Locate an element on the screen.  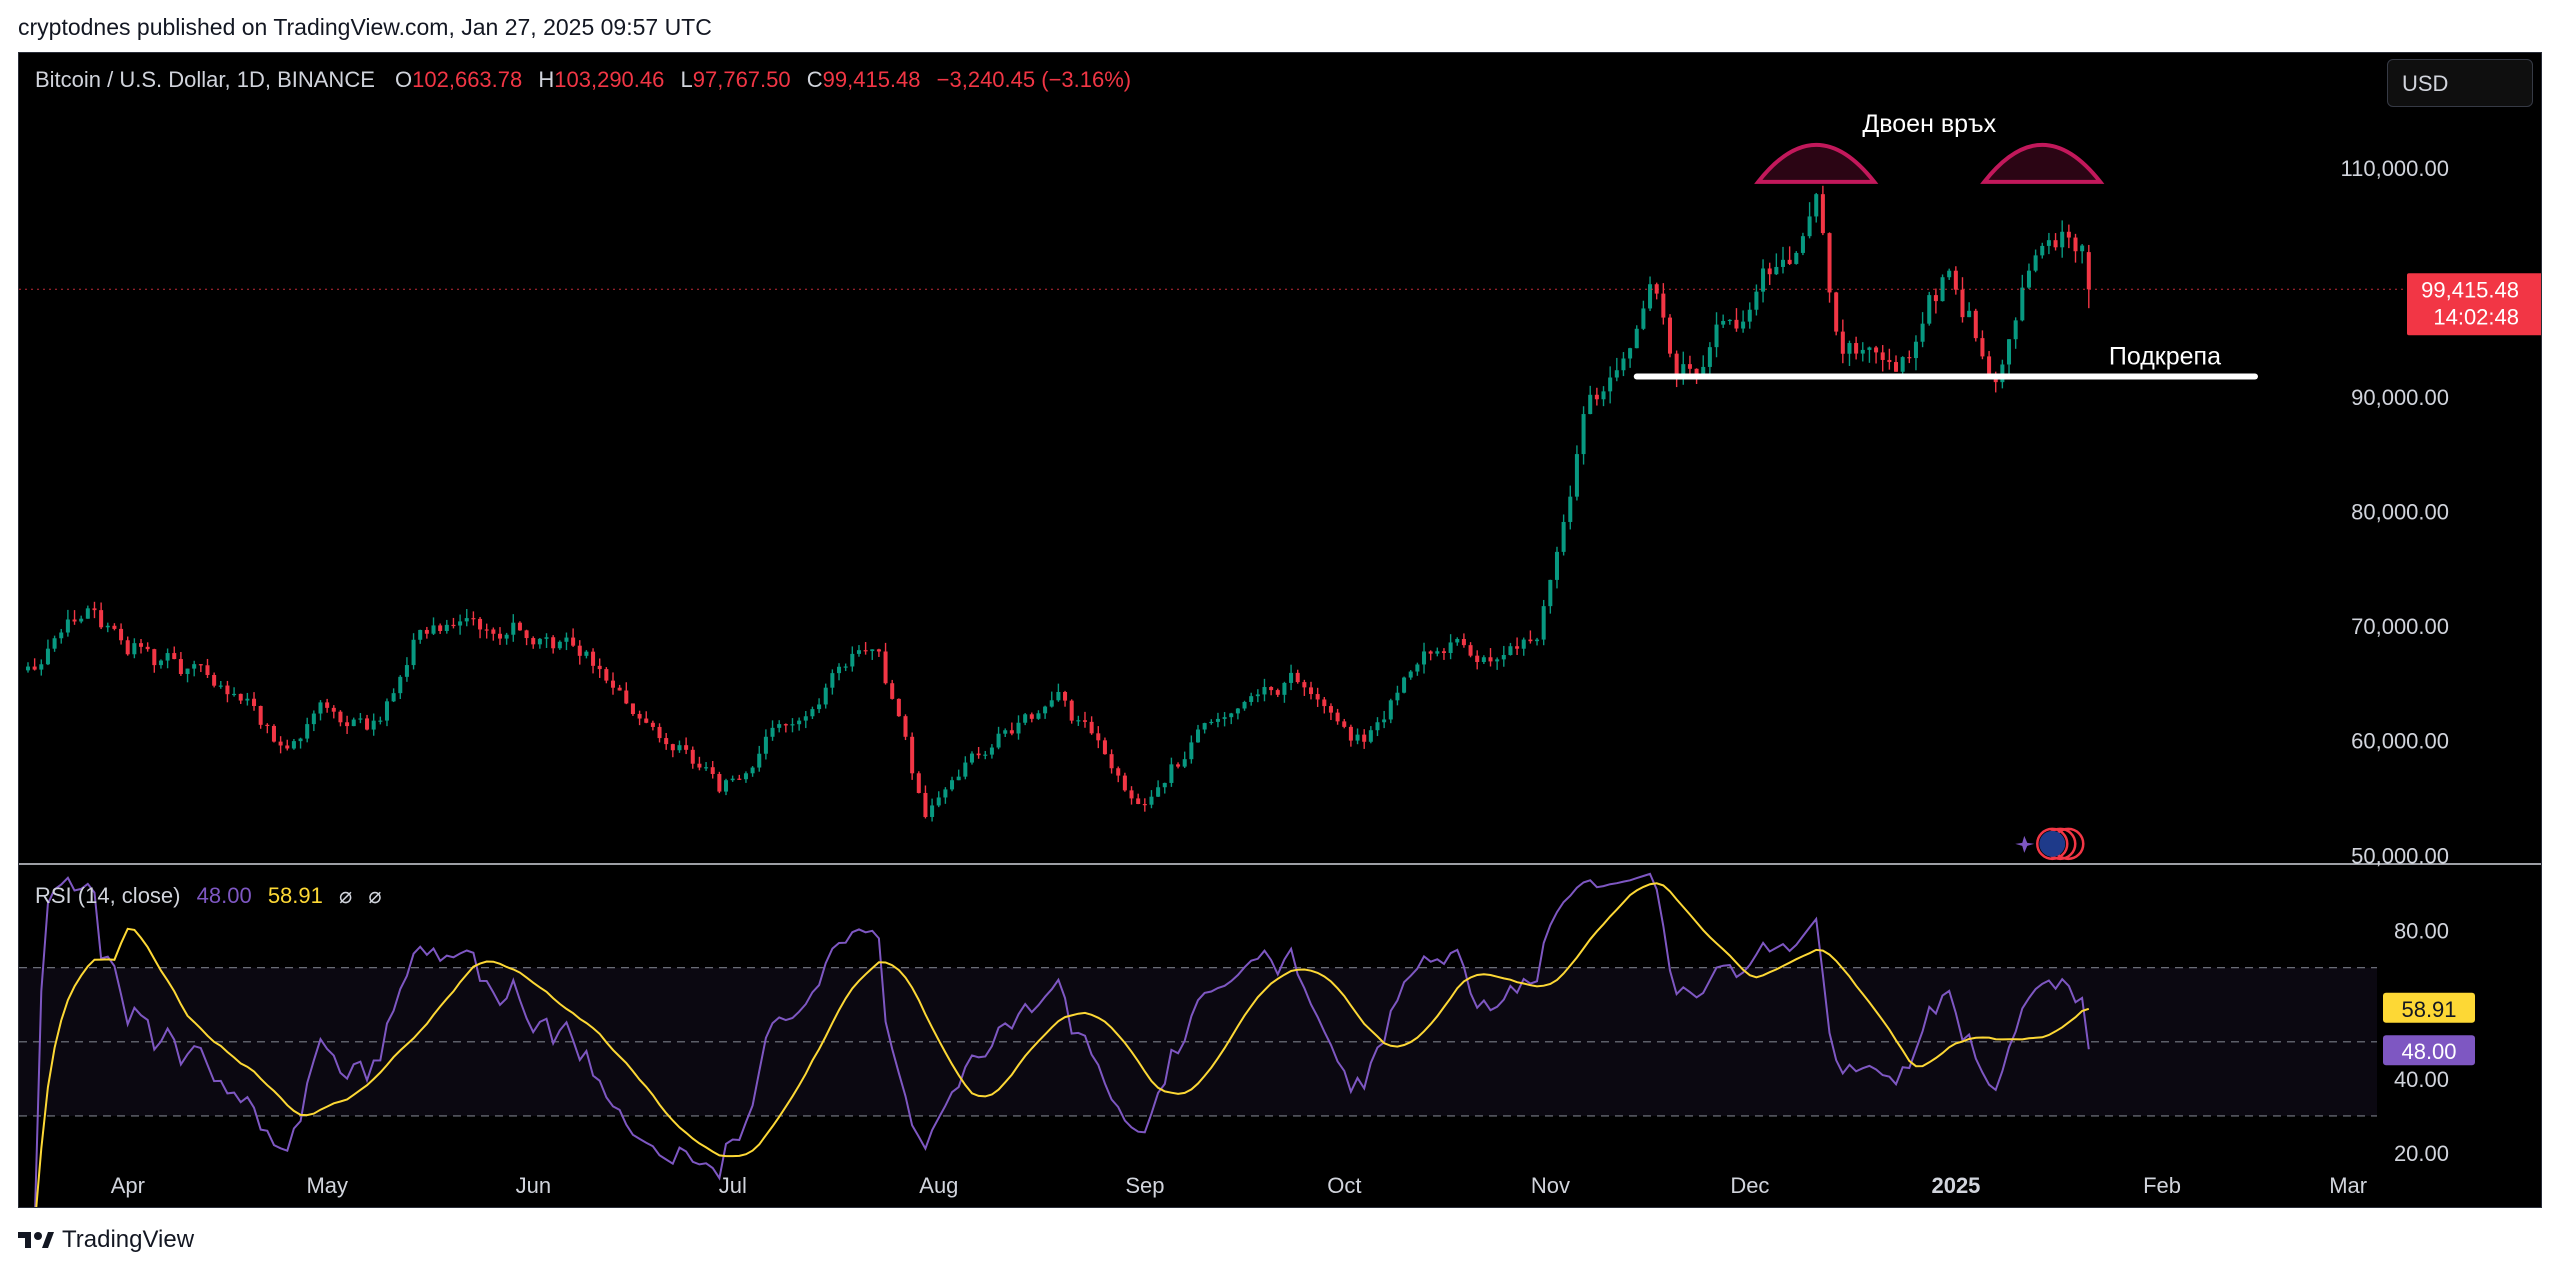
currency-button: USD is located at coordinates (2460, 83).